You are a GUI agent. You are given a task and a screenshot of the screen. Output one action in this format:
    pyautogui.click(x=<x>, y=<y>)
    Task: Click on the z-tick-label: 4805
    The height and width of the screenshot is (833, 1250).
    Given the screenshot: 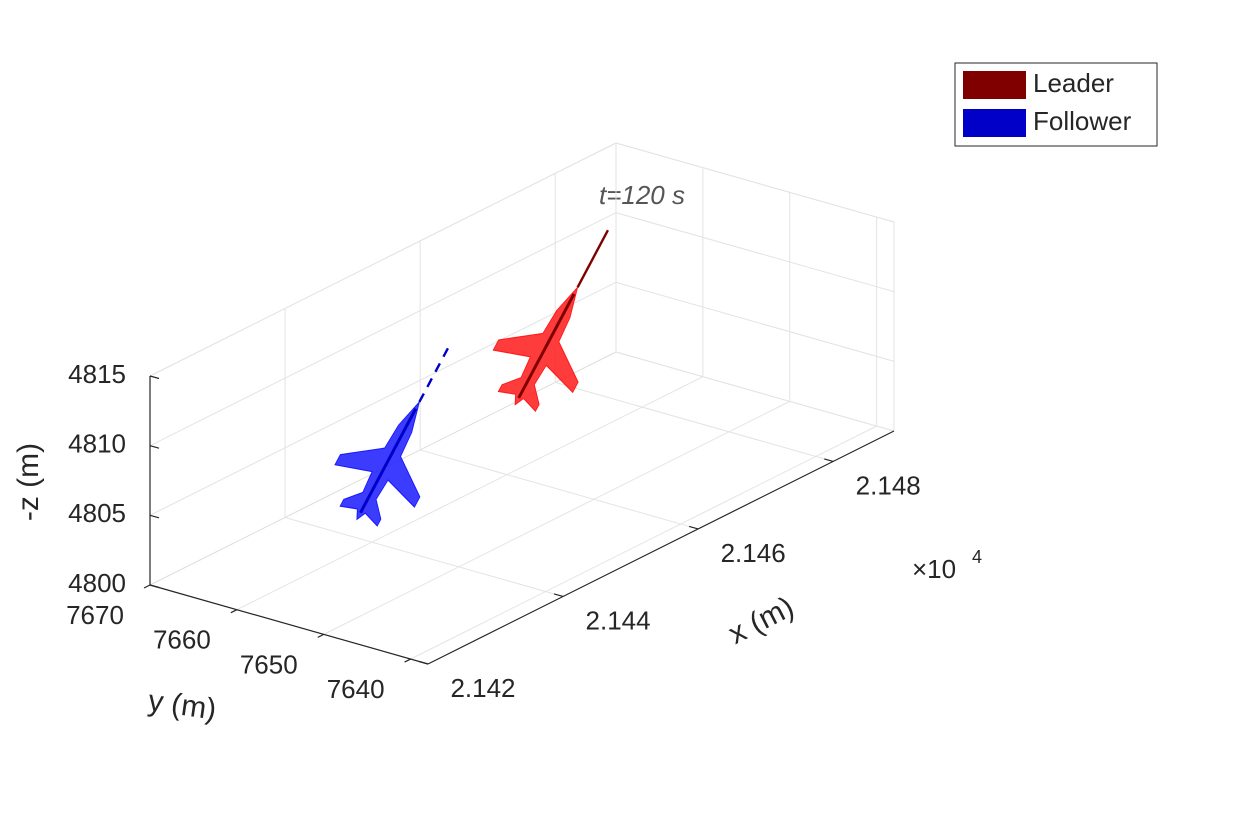 What is the action you would take?
    pyautogui.click(x=97, y=513)
    